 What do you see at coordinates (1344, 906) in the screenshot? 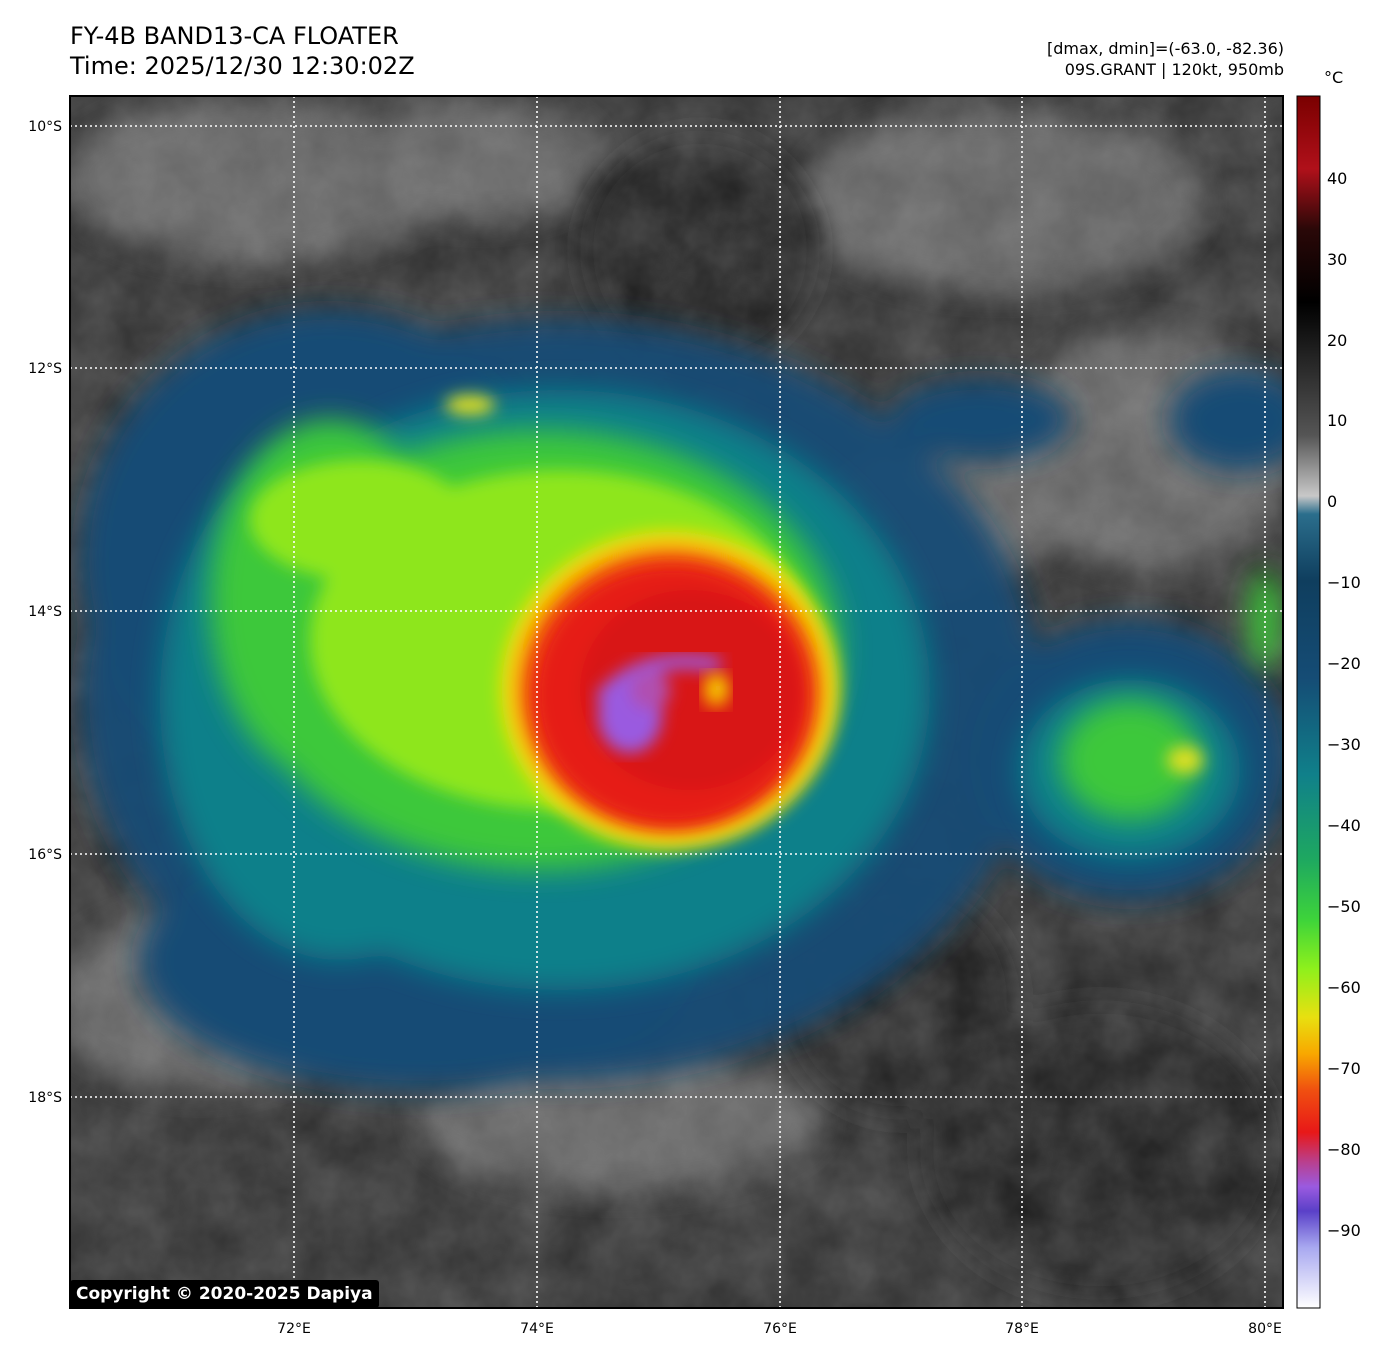
I see `colorbar-tick: −50` at bounding box center [1344, 906].